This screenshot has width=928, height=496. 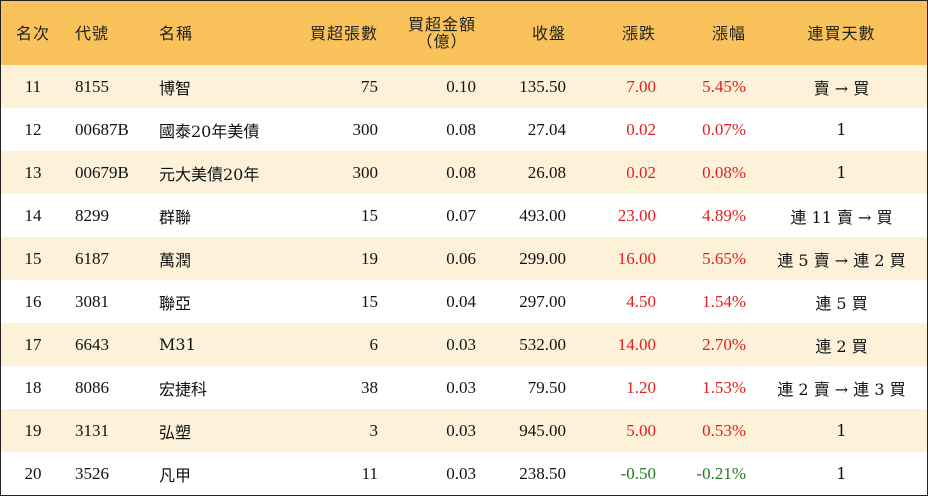 I want to click on cell-consecutive-buy-days: 賣 → 買, so click(x=841, y=88).